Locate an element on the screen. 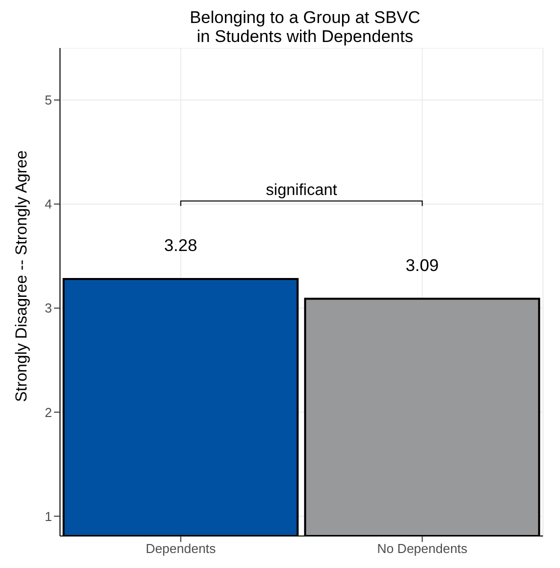 The width and height of the screenshot is (560, 568). x-tick-label: No Dependents is located at coordinates (422, 548).